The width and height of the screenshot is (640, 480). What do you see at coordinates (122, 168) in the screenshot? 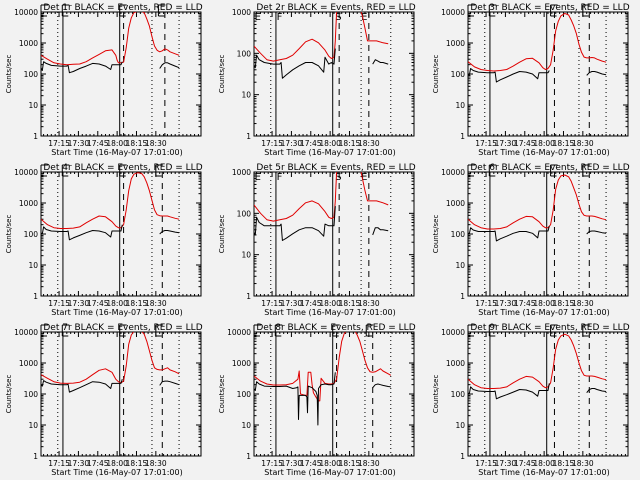
I see `panel-title: Det 4r BLACK = Events, RED = LLD` at bounding box center [122, 168].